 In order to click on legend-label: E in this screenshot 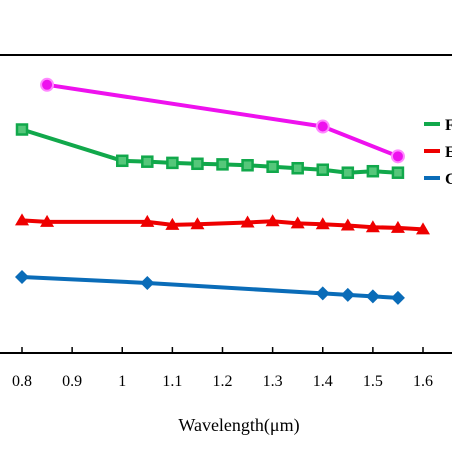, I will do `click(448, 152)`.